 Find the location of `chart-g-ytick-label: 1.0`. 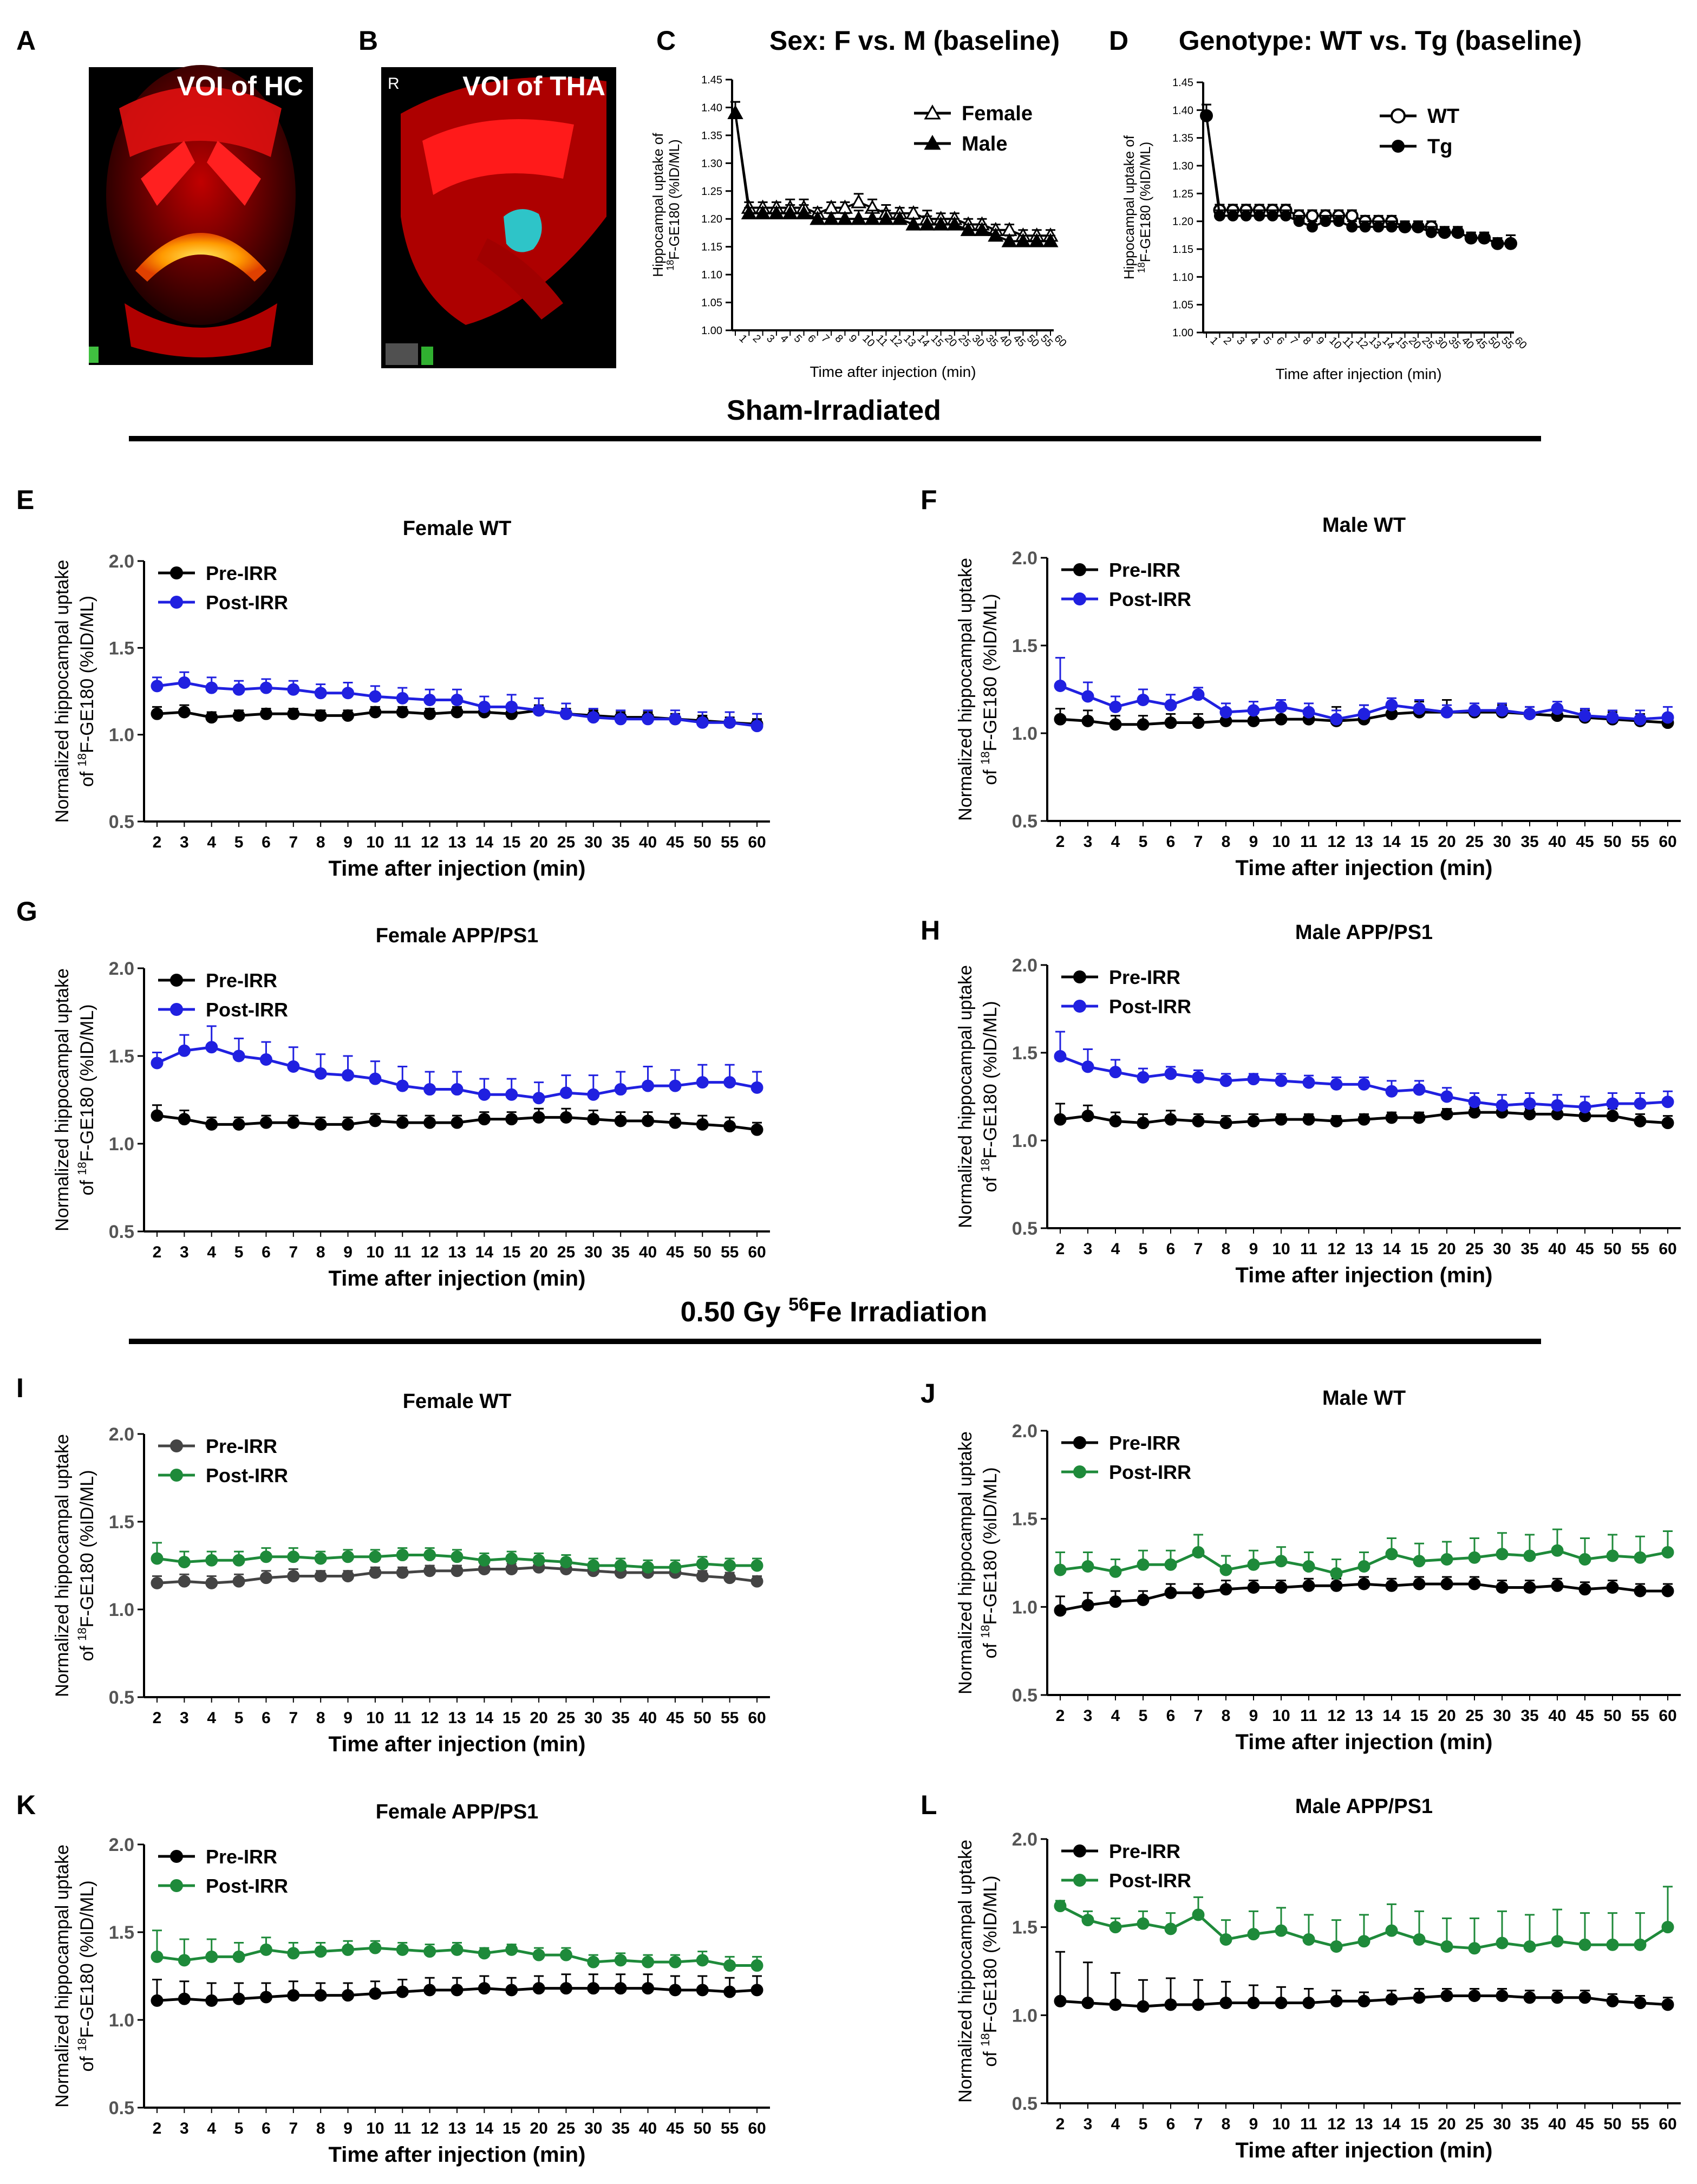

chart-g-ytick-label: 1.0 is located at coordinates (122, 1145).